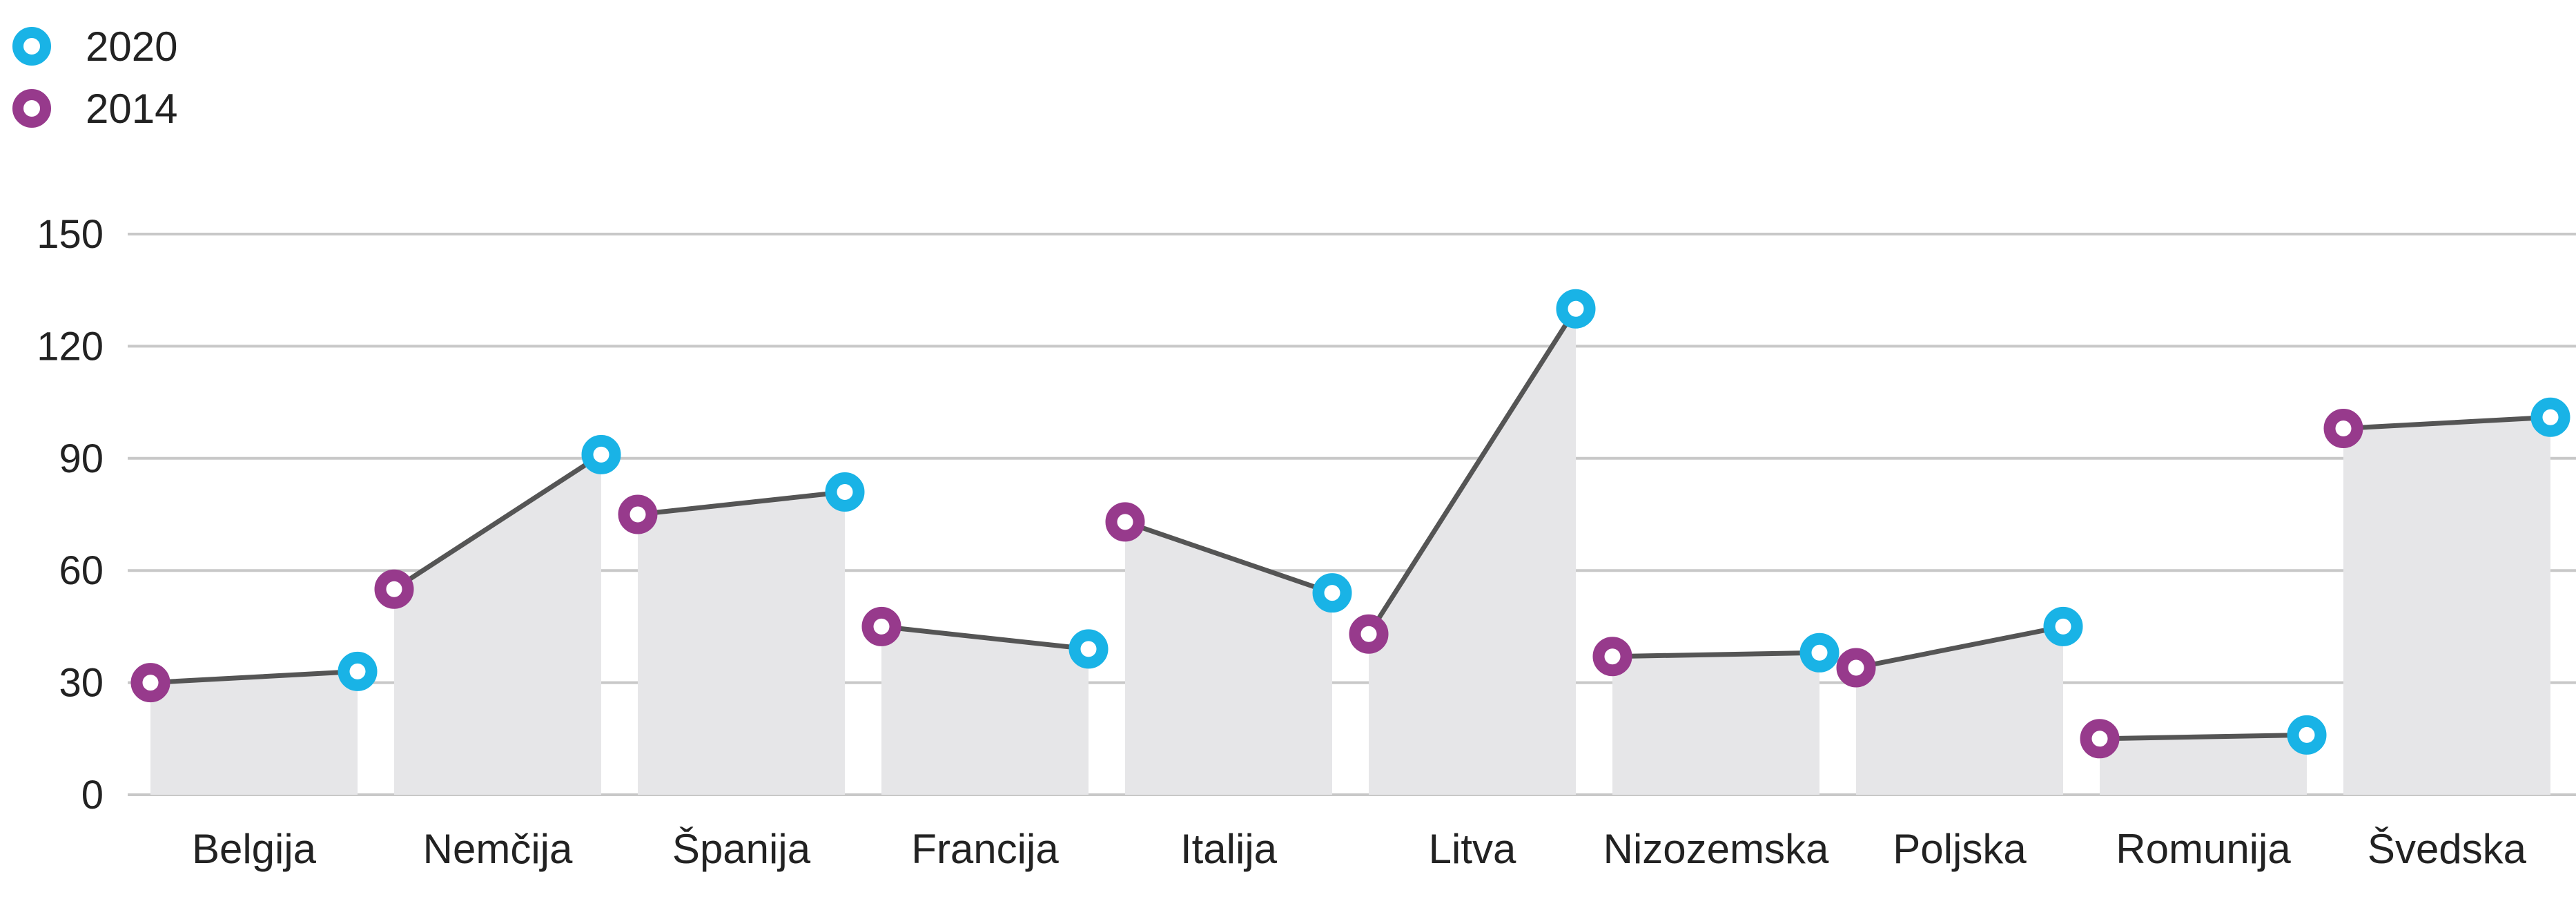  I want to click on legend-marker-2020, so click(31, 46).